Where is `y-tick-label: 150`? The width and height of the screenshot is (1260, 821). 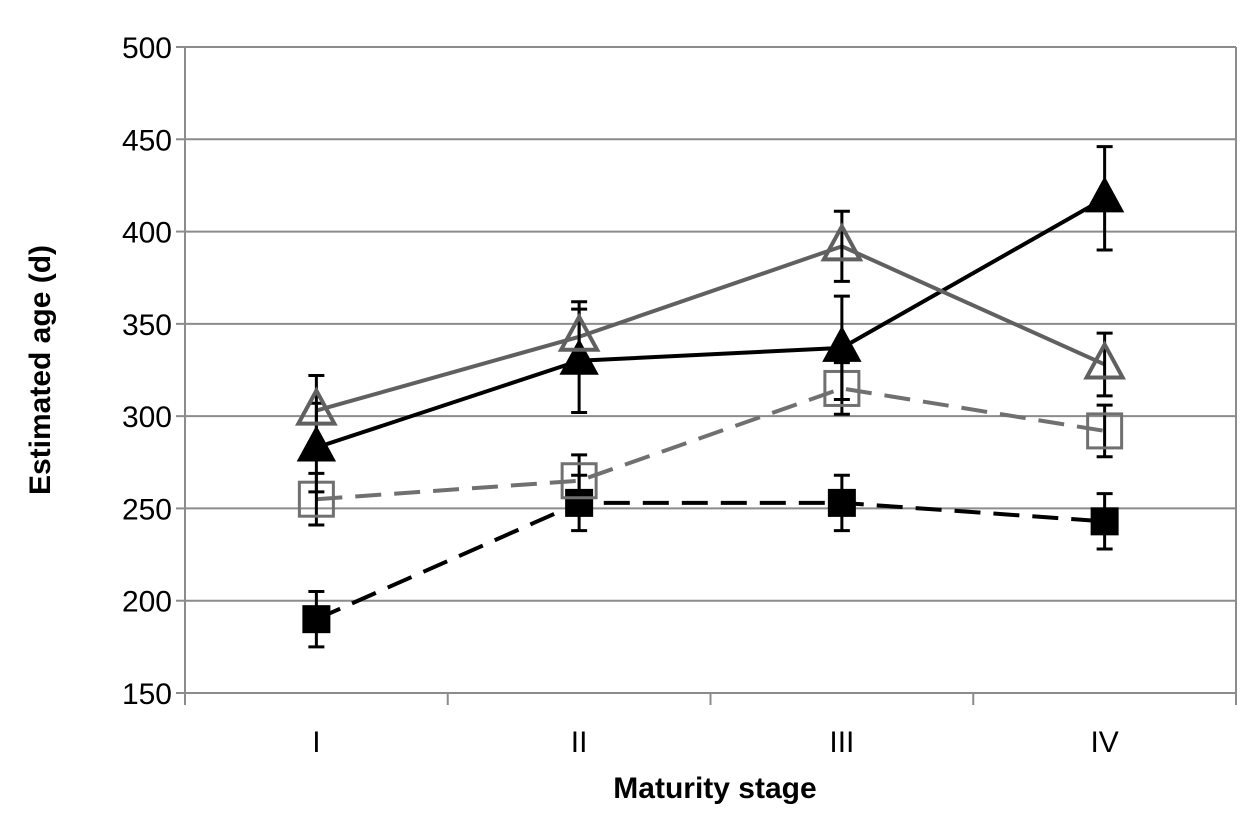 y-tick-label: 150 is located at coordinates (147, 694).